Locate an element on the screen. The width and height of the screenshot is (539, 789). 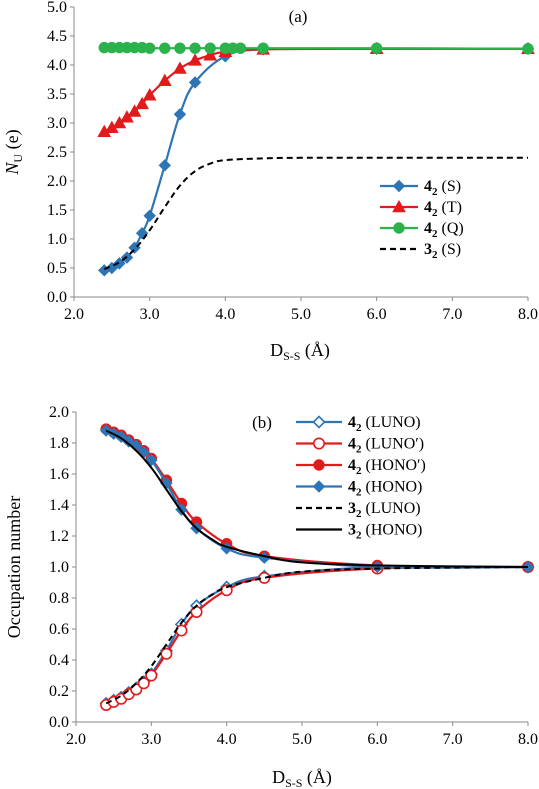
legend-item: 42 (T) is located at coordinates (421, 209).